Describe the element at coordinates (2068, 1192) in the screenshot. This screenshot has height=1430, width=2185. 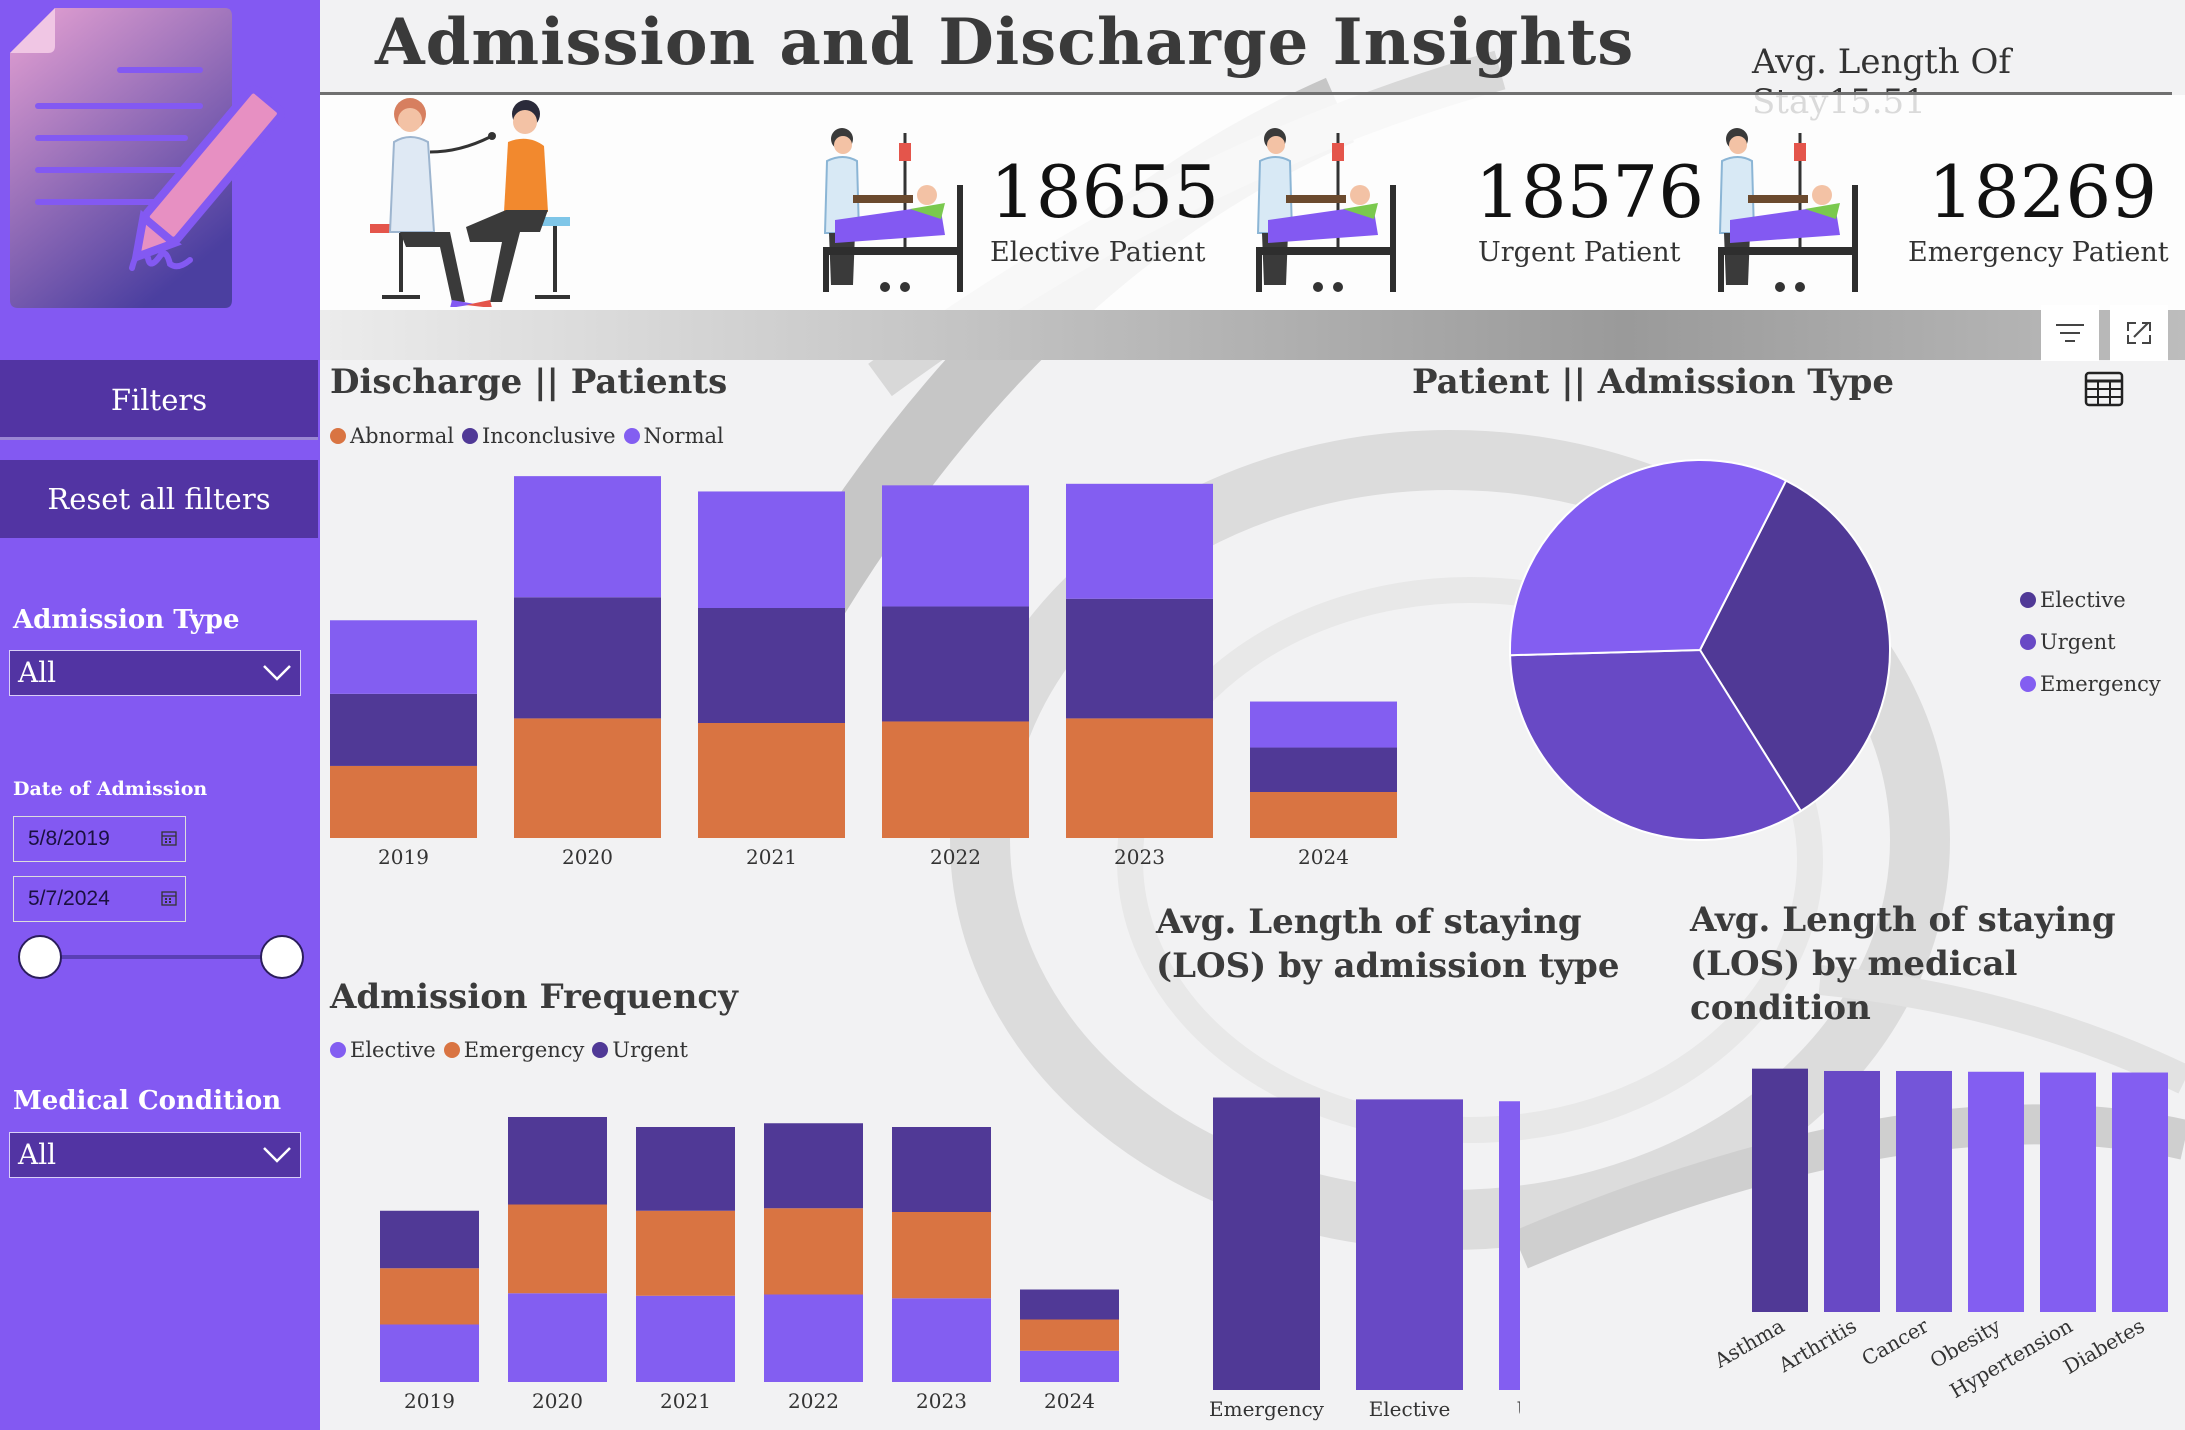
I see `bar-hypertension` at that location.